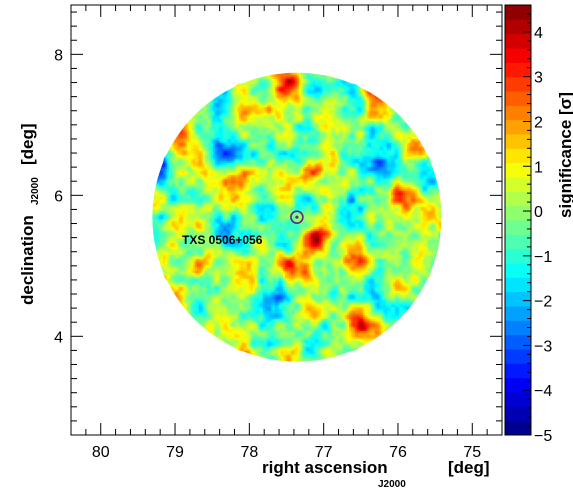 This screenshot has width=573, height=491. Describe the element at coordinates (538, 33) in the screenshot. I see `colorbar-tick-label: 4` at that location.